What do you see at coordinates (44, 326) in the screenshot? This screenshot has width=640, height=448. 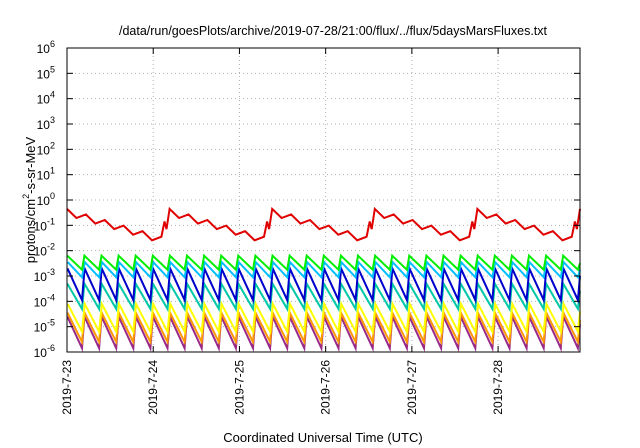 I see `y-tick-label: 10⁻⁵` at bounding box center [44, 326].